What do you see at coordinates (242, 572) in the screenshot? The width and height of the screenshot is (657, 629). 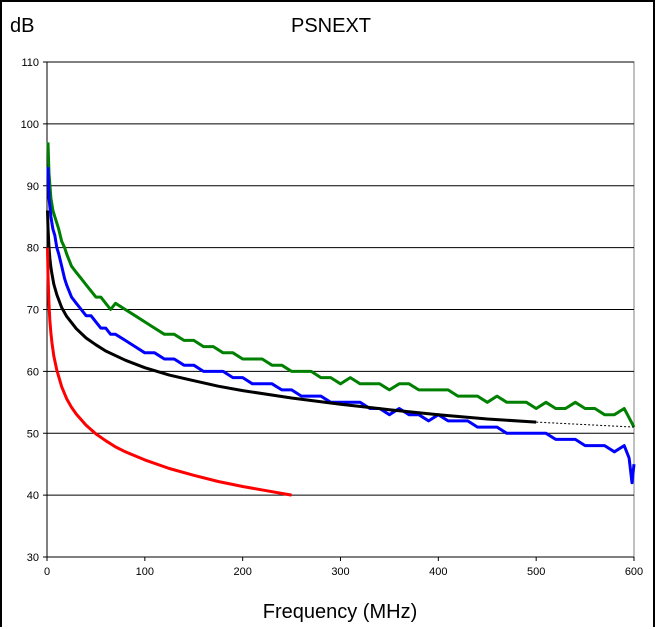 I see `x-tick-label-200: 200` at bounding box center [242, 572].